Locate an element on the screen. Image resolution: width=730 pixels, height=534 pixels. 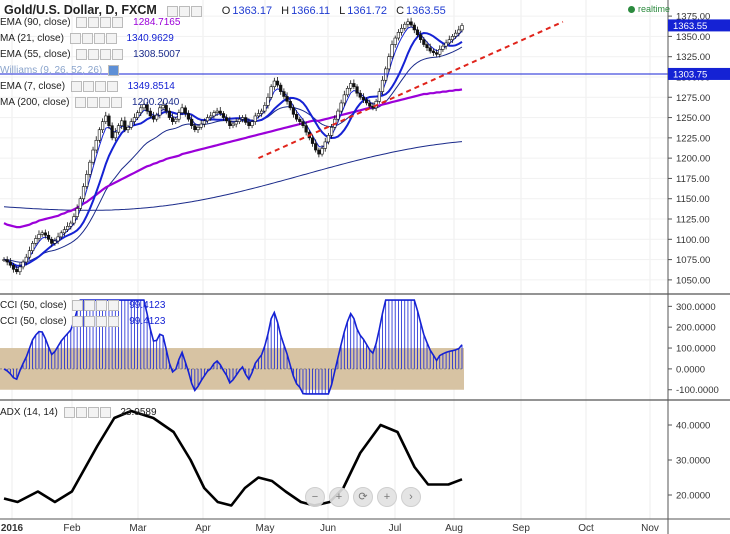
adx-line is located at coordinates (233, 458).